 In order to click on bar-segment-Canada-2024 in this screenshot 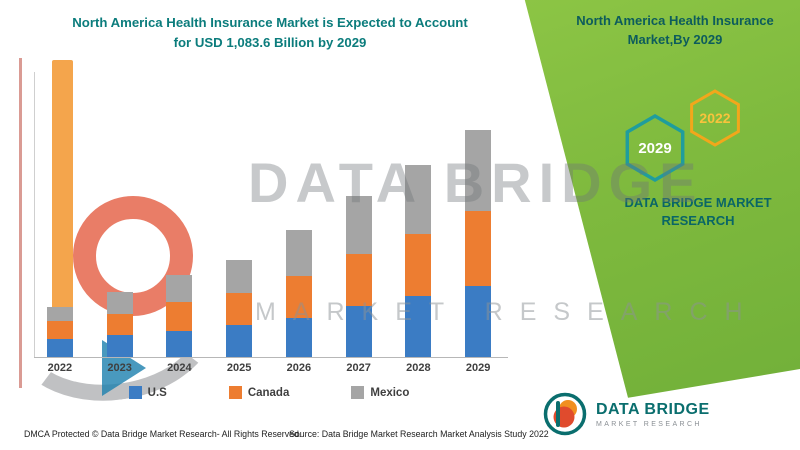, I will do `click(179, 317)`.